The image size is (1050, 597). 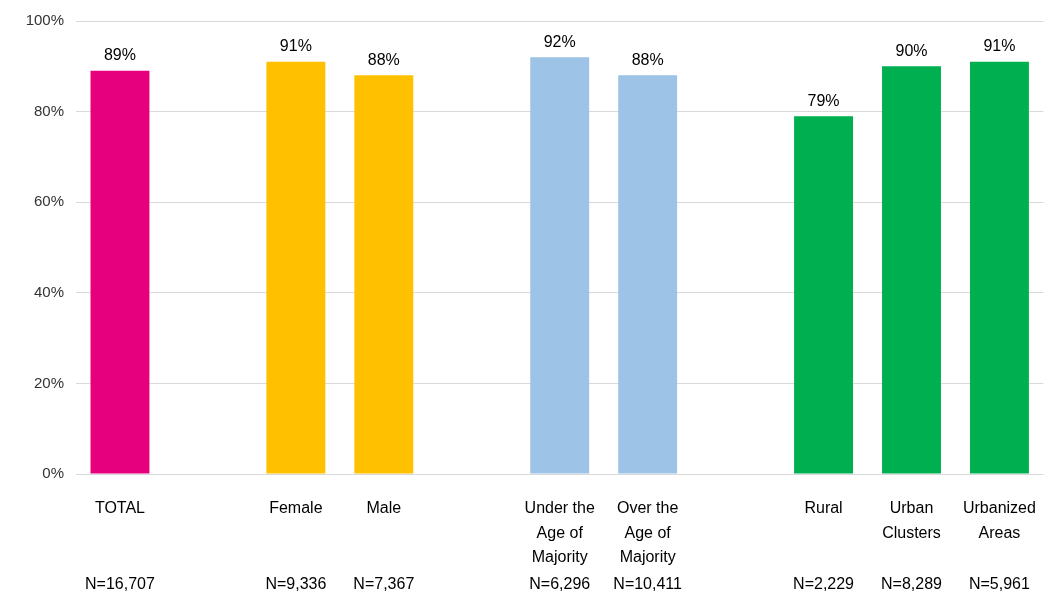 What do you see at coordinates (48, 201) in the screenshot?
I see `y-tick-label: 60%` at bounding box center [48, 201].